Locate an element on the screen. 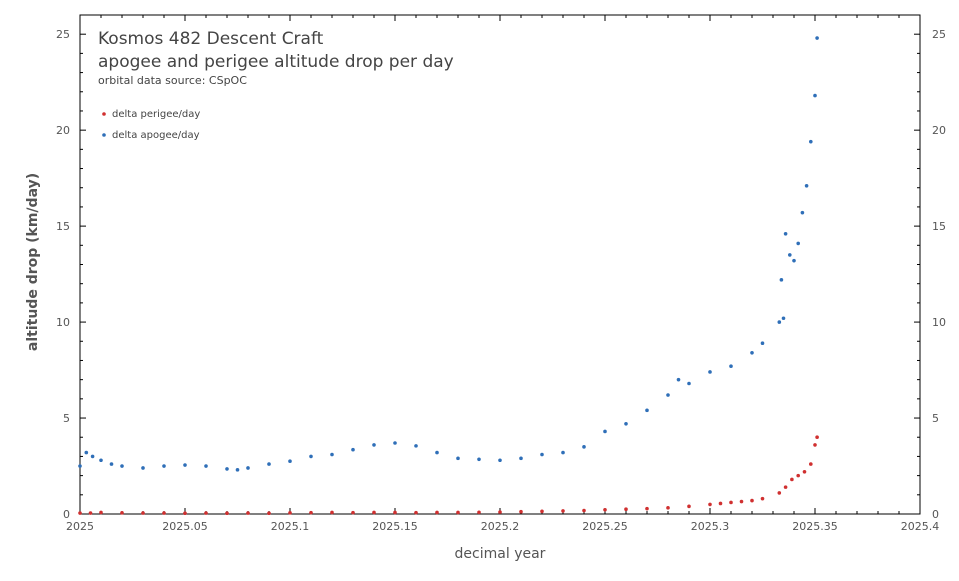 This screenshot has height=581, width=959. legend: delta perigee/day delta apogee/day is located at coordinates (151, 125).